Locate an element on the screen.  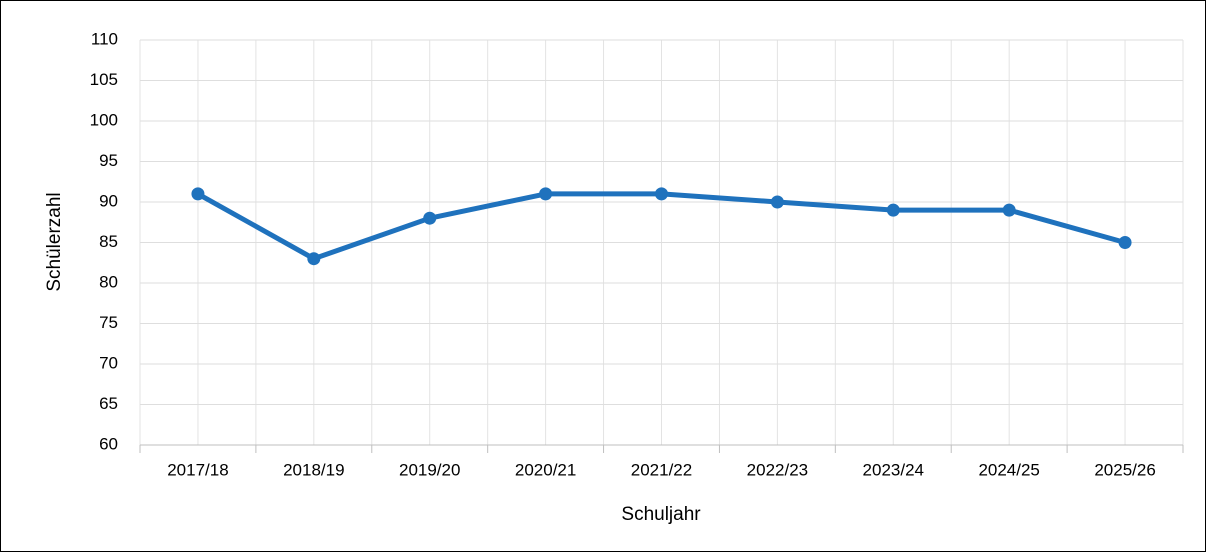
x-tick-label: 2020/21 is located at coordinates (545, 469).